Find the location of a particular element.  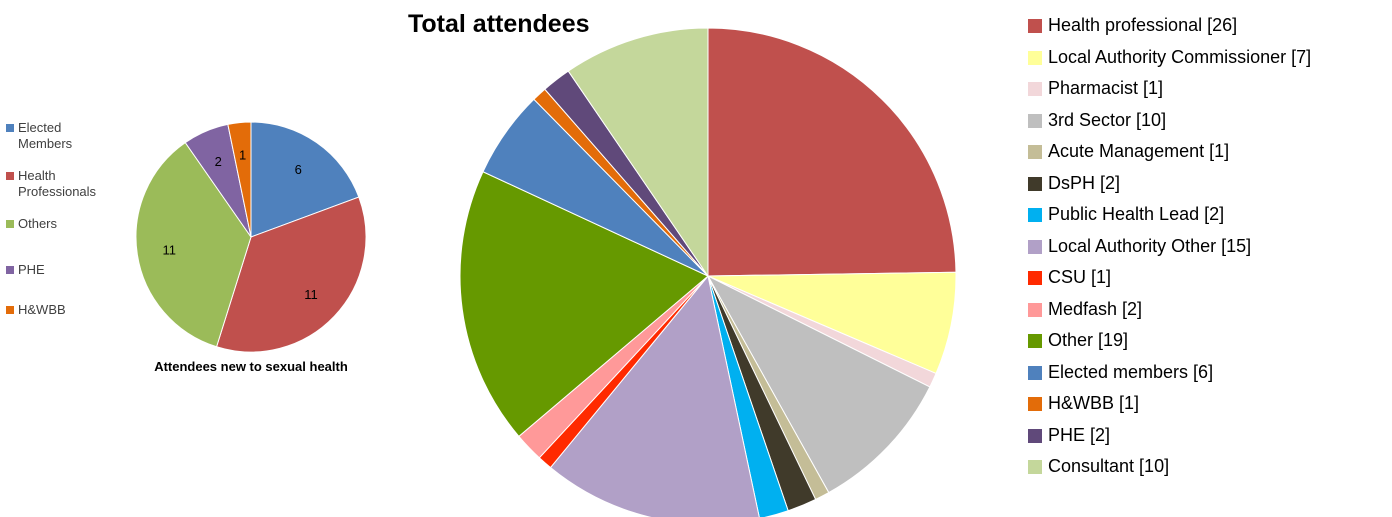

big-legend-label: Consultant [10] is located at coordinates (1109, 466).